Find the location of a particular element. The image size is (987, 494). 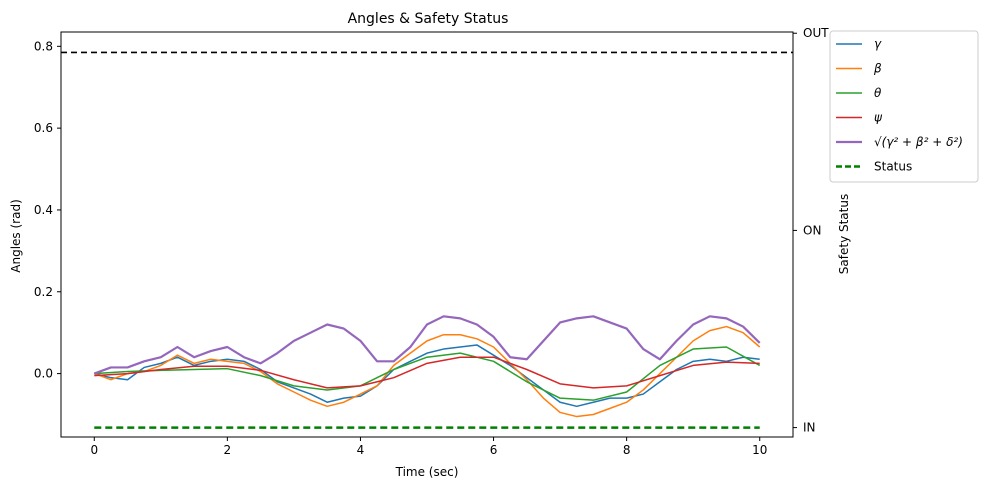

legend-label: γ is located at coordinates (878, 44).